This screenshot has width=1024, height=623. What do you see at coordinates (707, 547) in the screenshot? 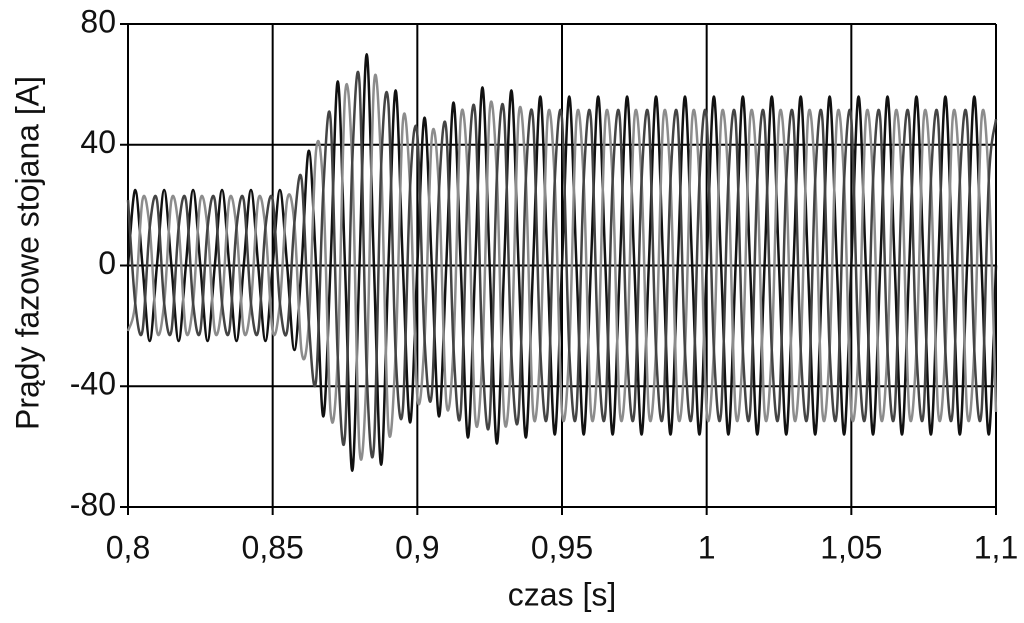
I see `x-tick-label: 1` at bounding box center [707, 547].